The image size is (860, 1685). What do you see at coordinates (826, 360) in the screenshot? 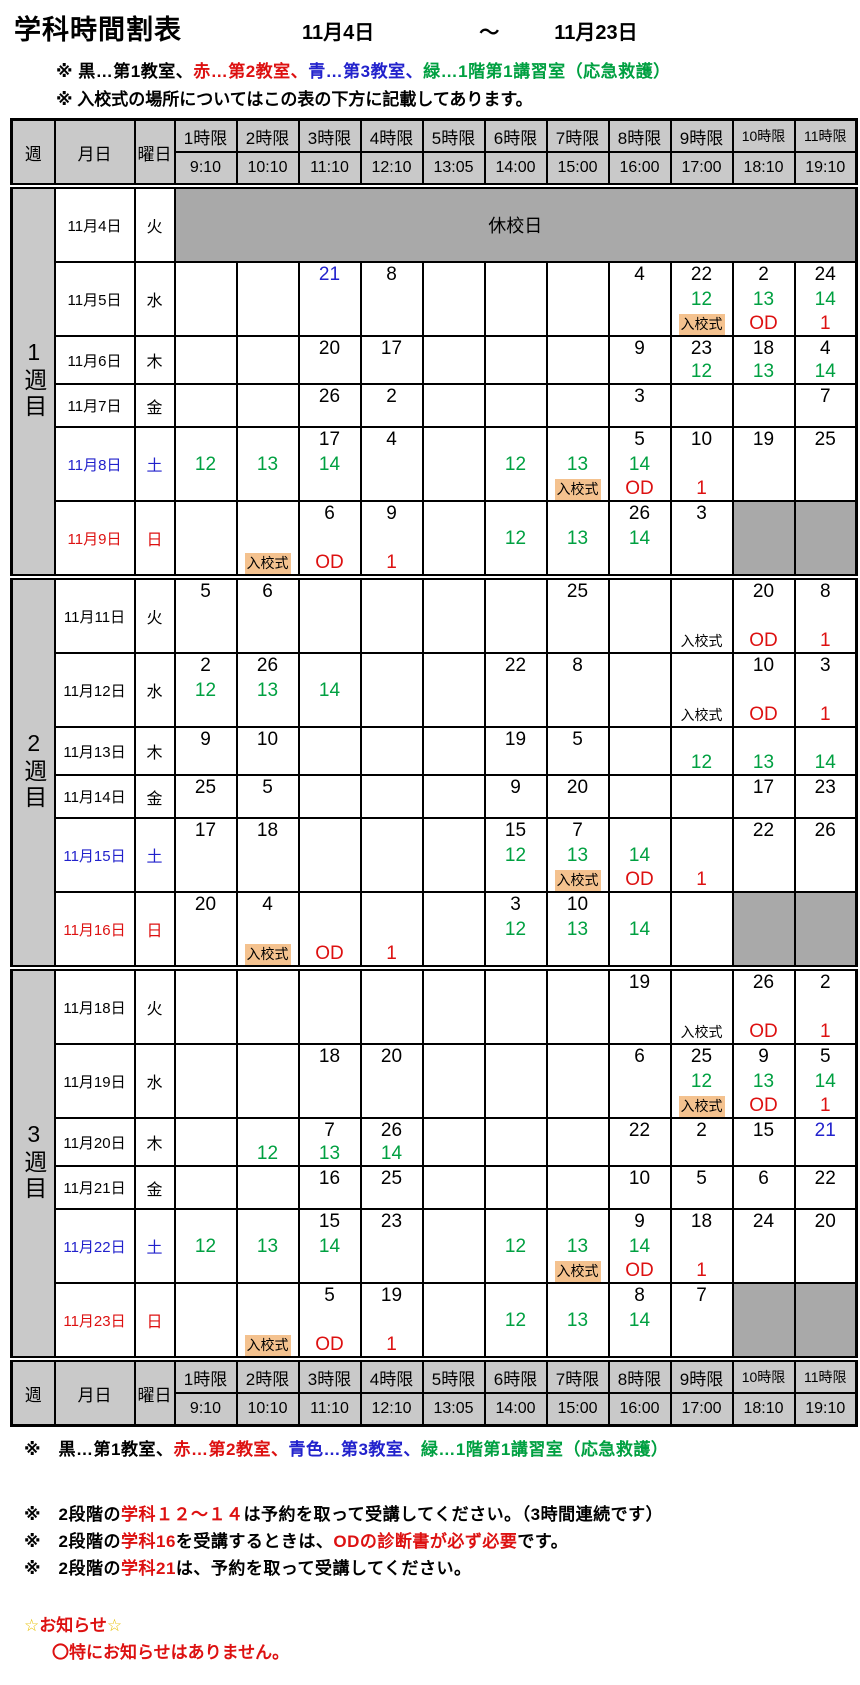
I see `cell-stack: 4 14` at bounding box center [826, 360].